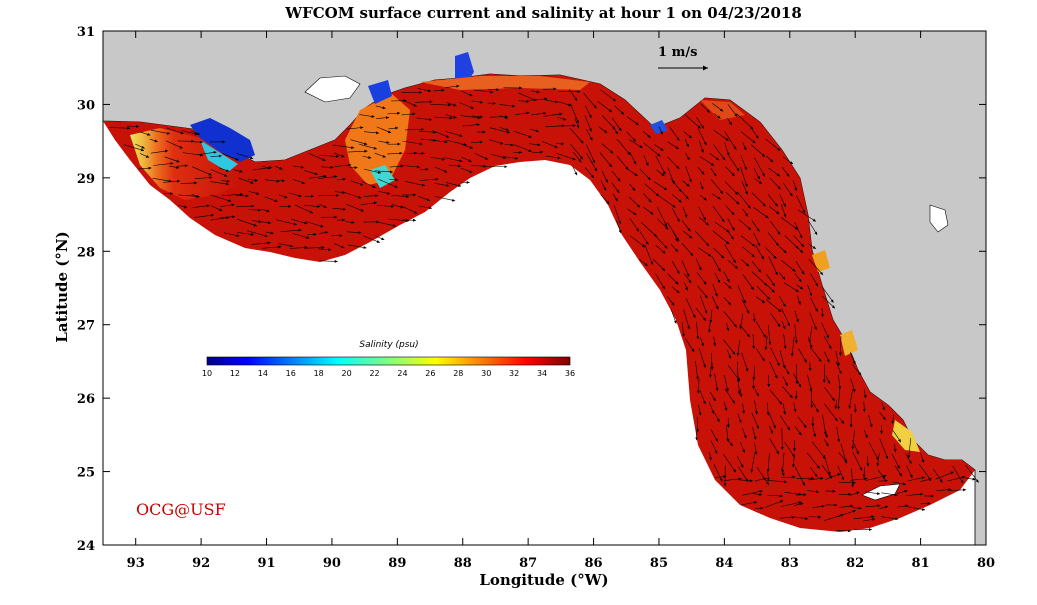 The image size is (1037, 605). I want to click on x-tick-label: 92, so click(201, 563).